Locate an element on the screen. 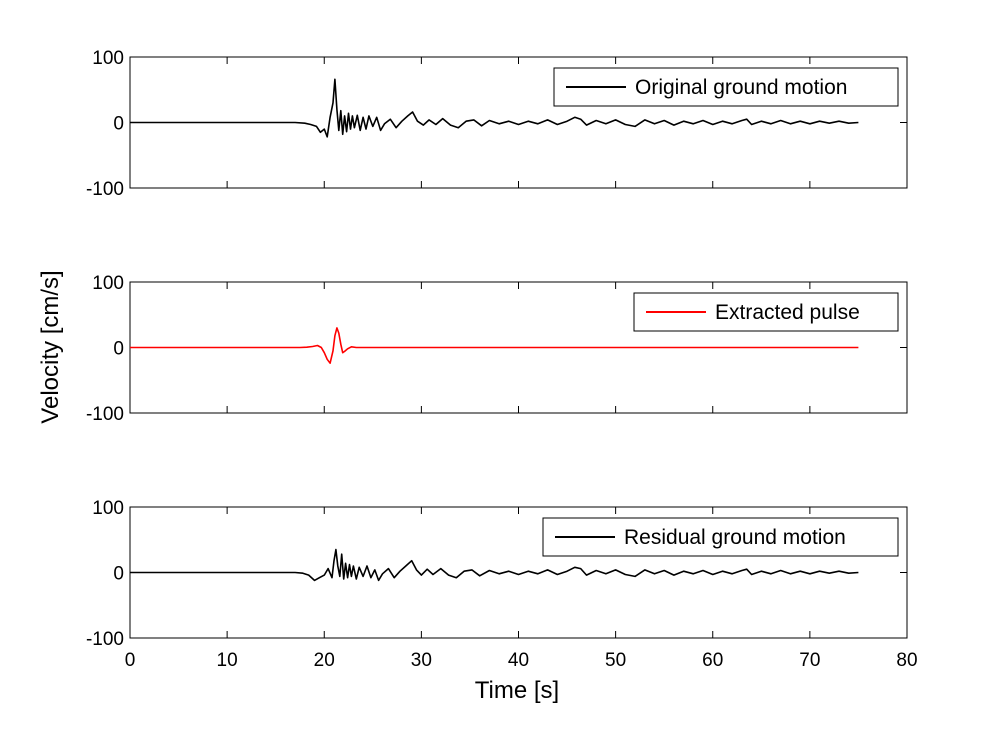  legend-label: Extracted pulse is located at coordinates (787, 312).